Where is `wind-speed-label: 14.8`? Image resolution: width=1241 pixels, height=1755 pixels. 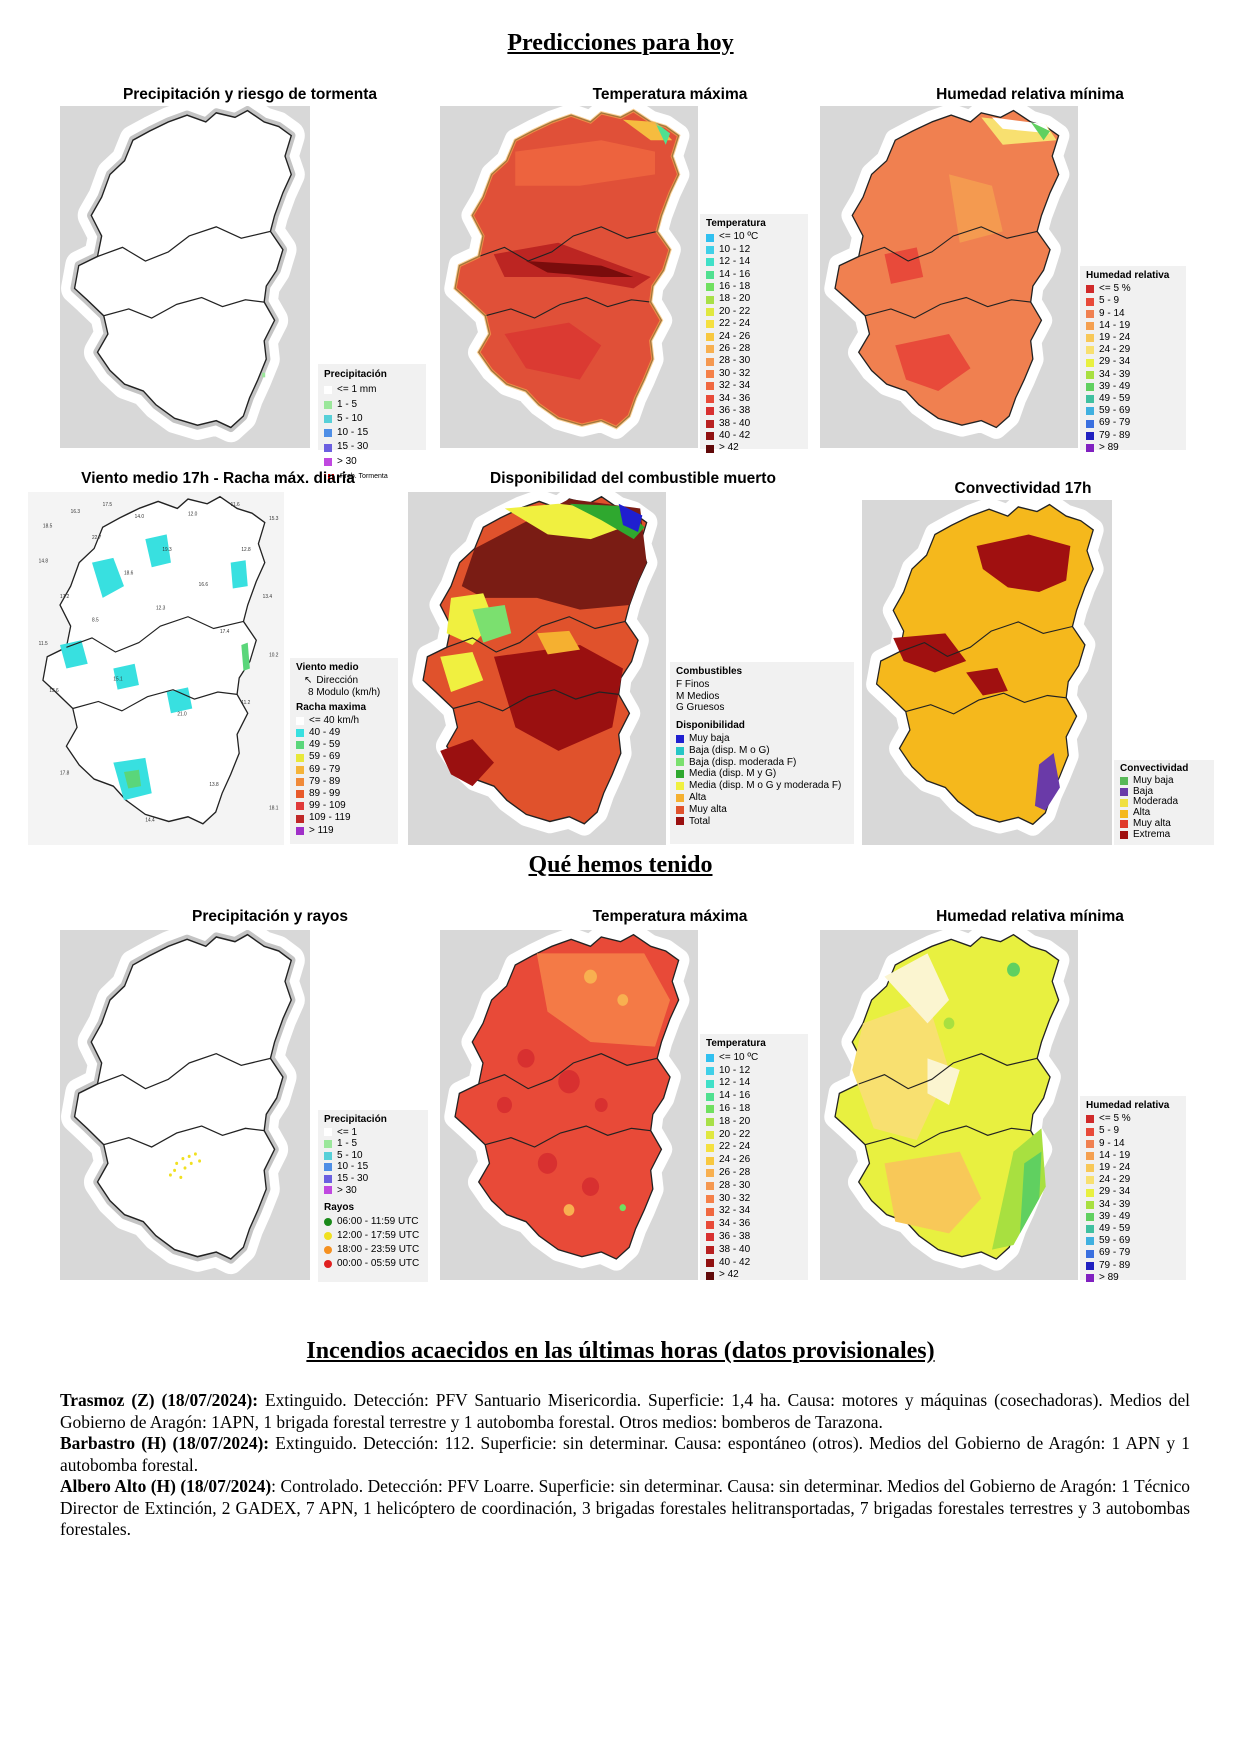 wind-speed-label: 14.8 is located at coordinates (44, 561).